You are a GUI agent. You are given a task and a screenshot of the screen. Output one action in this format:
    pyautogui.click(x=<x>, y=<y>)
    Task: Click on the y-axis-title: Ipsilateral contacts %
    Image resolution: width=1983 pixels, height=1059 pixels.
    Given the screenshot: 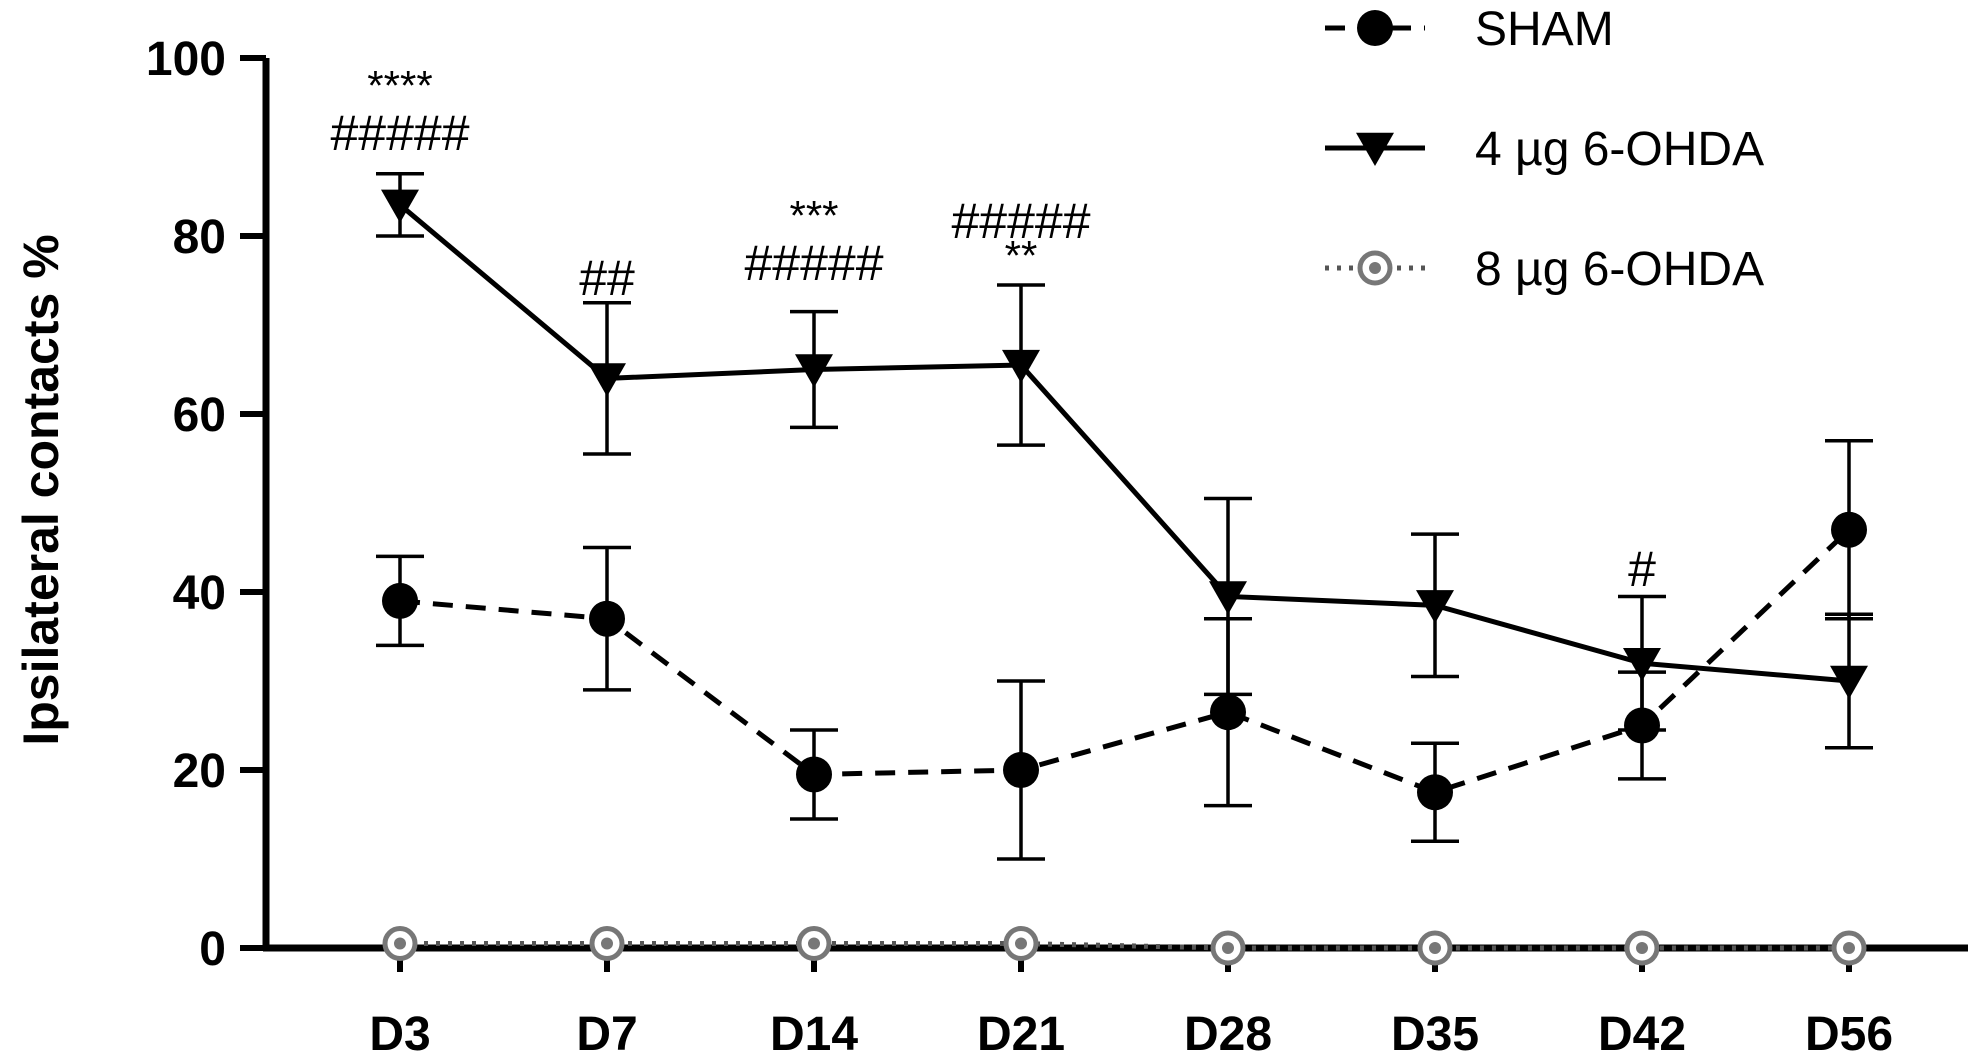 What is the action you would take?
    pyautogui.click(x=41, y=489)
    